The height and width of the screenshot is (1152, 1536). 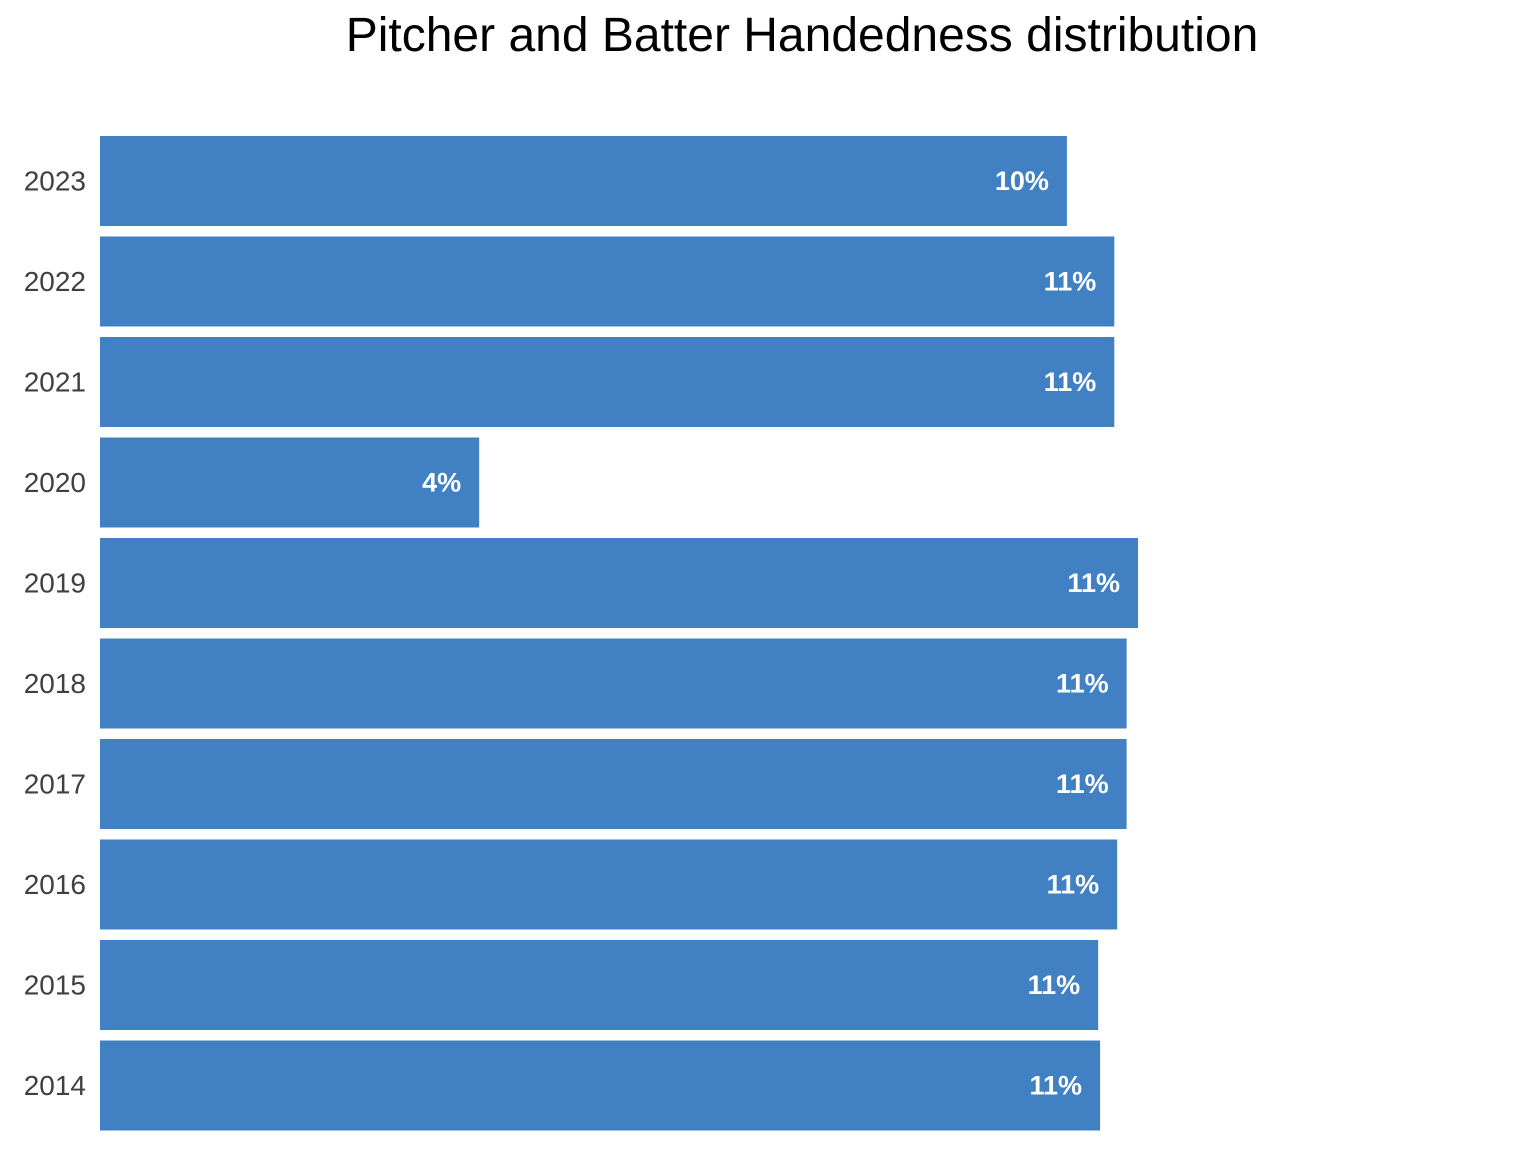 What do you see at coordinates (55, 181) in the screenshot?
I see `y-tick-label-2023: 2023` at bounding box center [55, 181].